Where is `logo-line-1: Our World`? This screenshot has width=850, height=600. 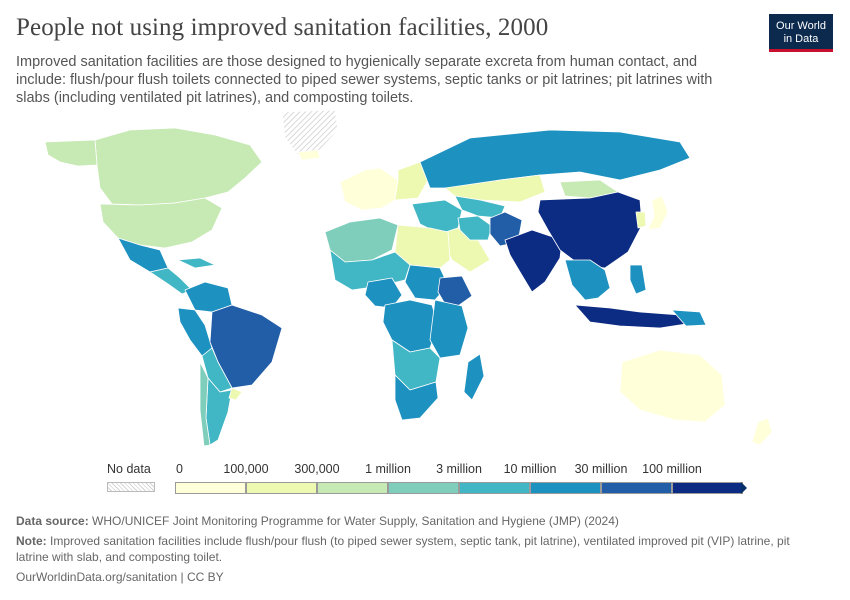 logo-line-1: Our World is located at coordinates (801, 26).